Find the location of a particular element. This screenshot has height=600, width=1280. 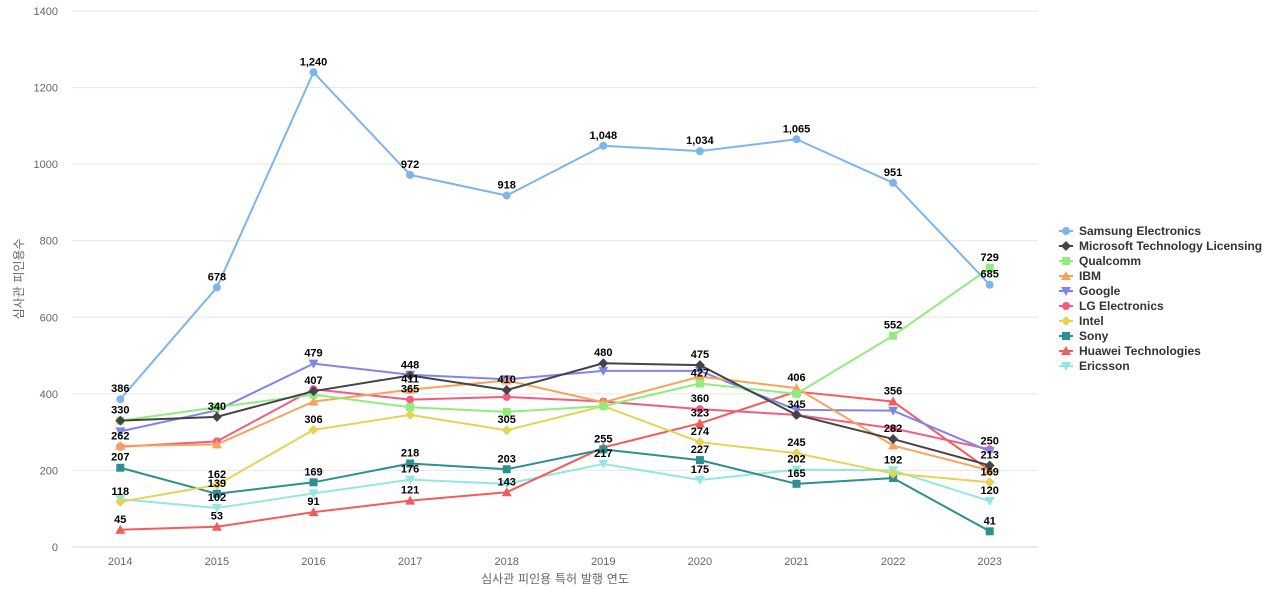

data-label: 250 is located at coordinates (990, 441).